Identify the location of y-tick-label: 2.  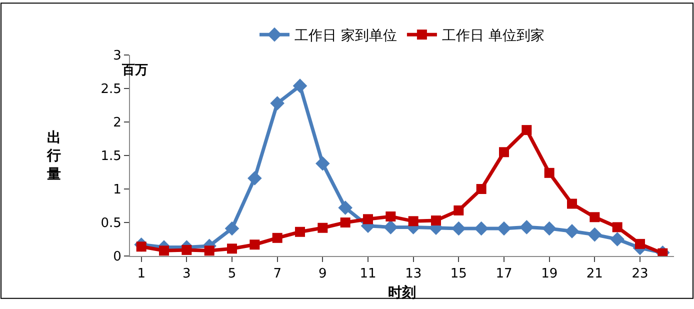
(117, 123).